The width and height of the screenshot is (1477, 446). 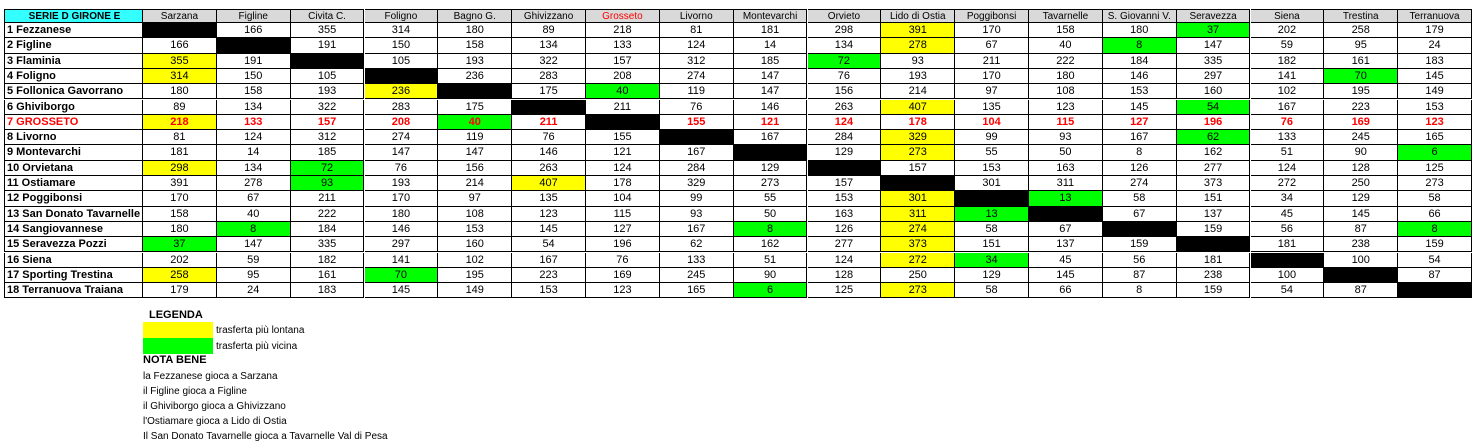 What do you see at coordinates (401, 31) in the screenshot?
I see `distance-cell: 314` at bounding box center [401, 31].